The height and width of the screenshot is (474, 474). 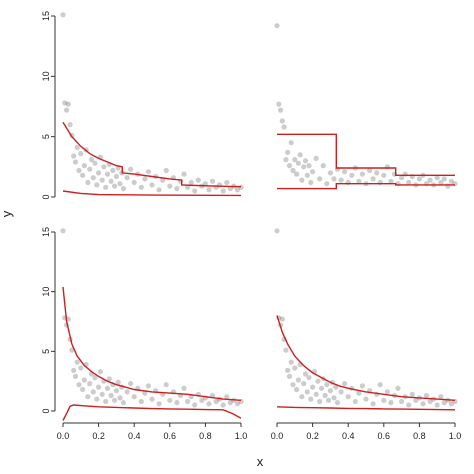 What do you see at coordinates (205, 436) in the screenshot?
I see `x-tick-label: 0.8` at bounding box center [205, 436].